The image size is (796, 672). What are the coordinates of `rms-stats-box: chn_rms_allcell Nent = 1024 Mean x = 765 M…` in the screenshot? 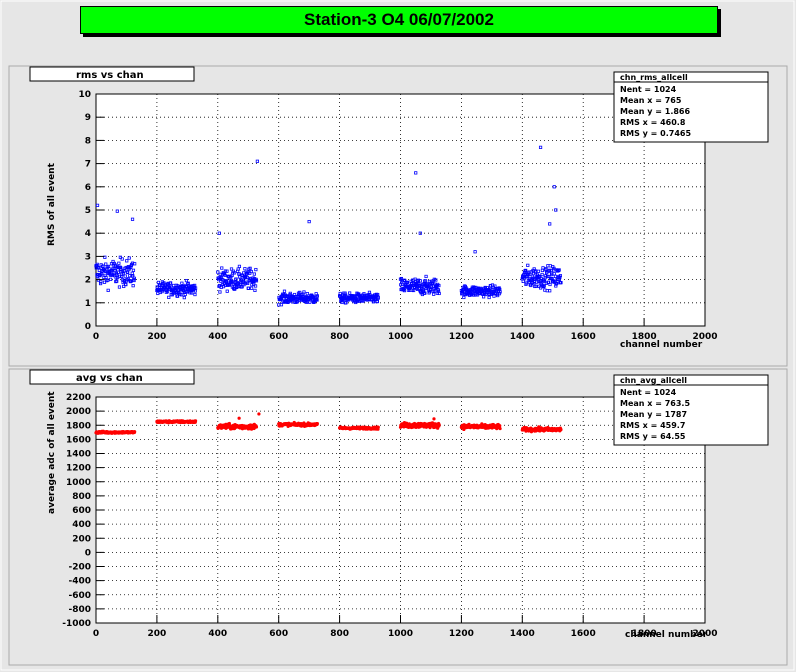 It's located at (691, 107).